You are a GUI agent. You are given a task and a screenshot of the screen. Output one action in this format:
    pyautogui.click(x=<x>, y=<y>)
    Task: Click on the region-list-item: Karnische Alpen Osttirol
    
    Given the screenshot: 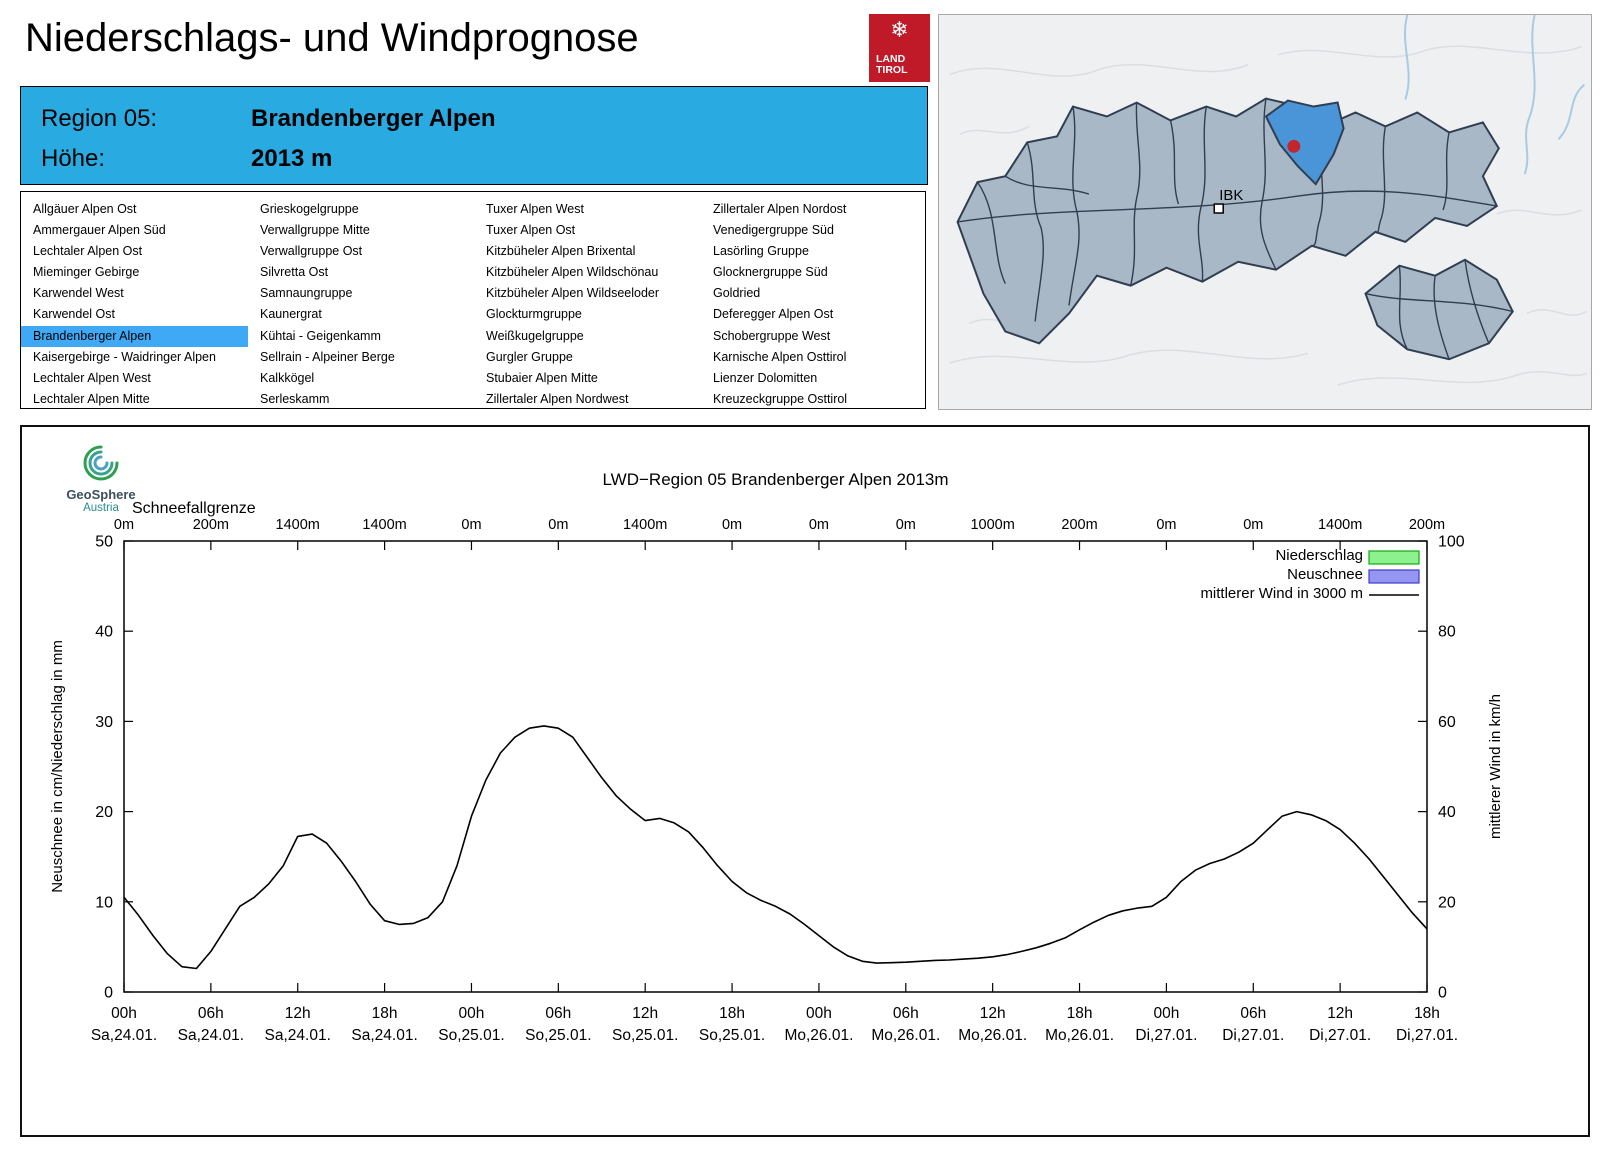 What is the action you would take?
    pyautogui.click(x=780, y=356)
    